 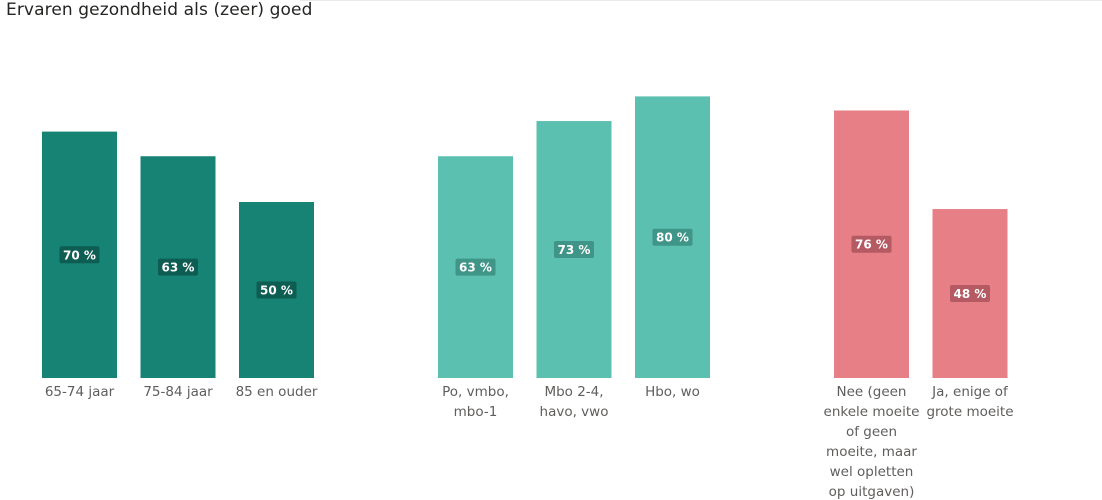 What do you see at coordinates (872, 412) in the screenshot?
I see `x-tick-label-line: enkele moeite` at bounding box center [872, 412].